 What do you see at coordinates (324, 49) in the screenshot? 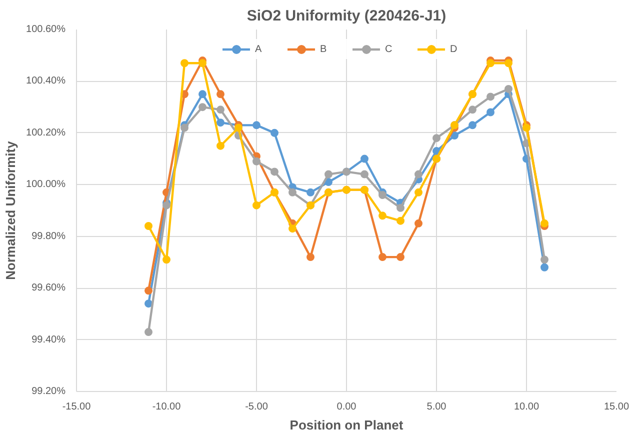
I see `legend-label: B` at bounding box center [324, 49].